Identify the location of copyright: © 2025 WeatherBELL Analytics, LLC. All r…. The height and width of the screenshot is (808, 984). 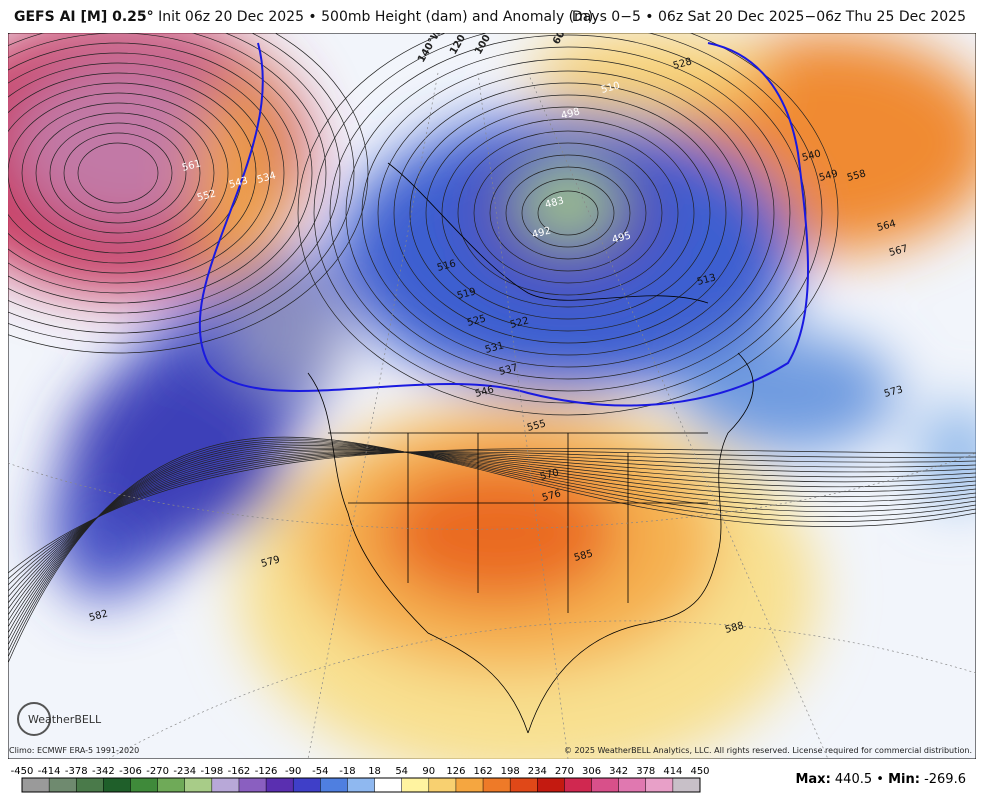
(768, 750).